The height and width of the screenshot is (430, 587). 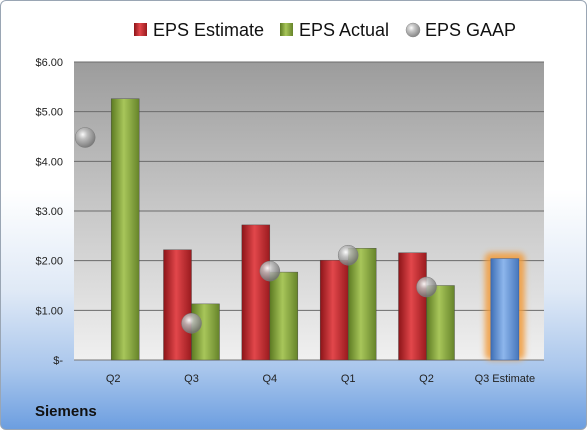 What do you see at coordinates (49, 113) in the screenshot?
I see `y-tick-label: $5.00` at bounding box center [49, 113].